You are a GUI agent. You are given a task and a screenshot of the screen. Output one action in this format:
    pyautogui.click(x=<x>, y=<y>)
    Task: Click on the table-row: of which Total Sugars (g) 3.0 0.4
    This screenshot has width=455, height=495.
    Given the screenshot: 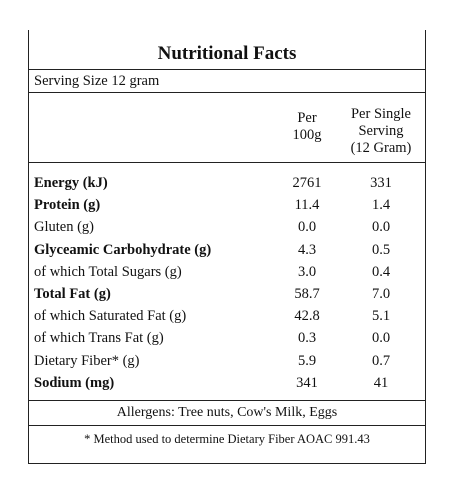 What is the action you would take?
    pyautogui.click(x=227, y=272)
    